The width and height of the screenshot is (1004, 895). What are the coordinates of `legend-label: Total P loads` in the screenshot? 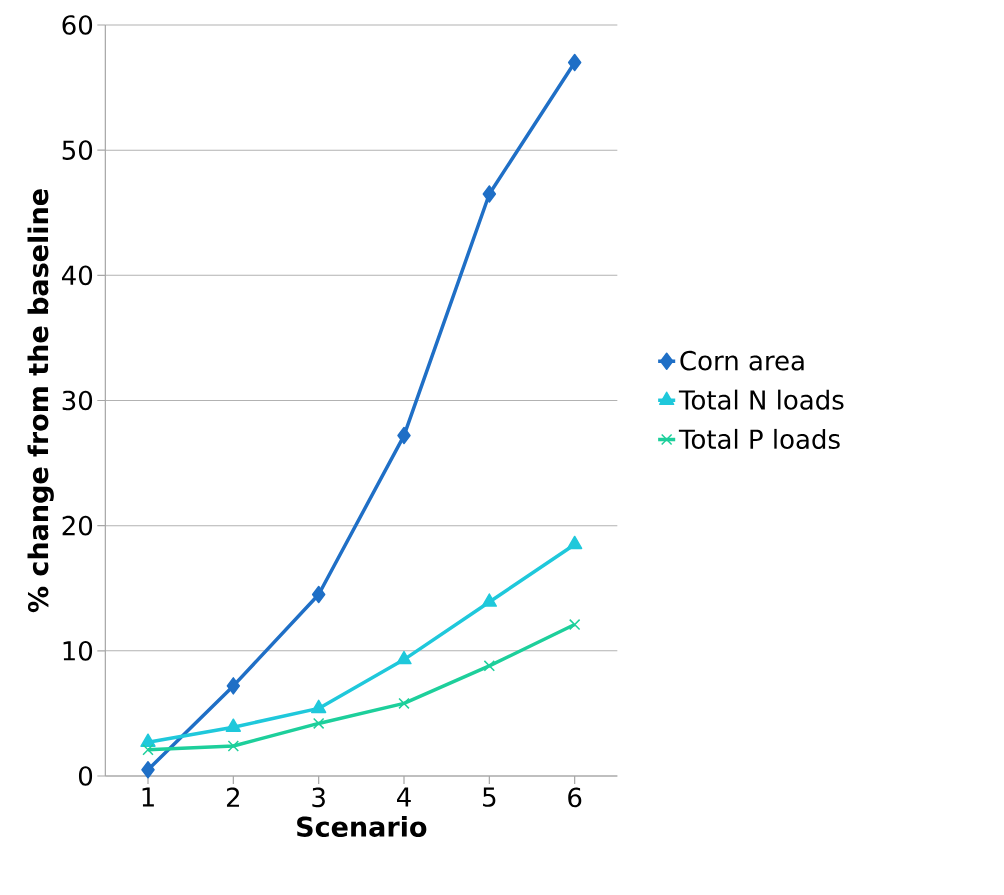 It's located at (759, 439).